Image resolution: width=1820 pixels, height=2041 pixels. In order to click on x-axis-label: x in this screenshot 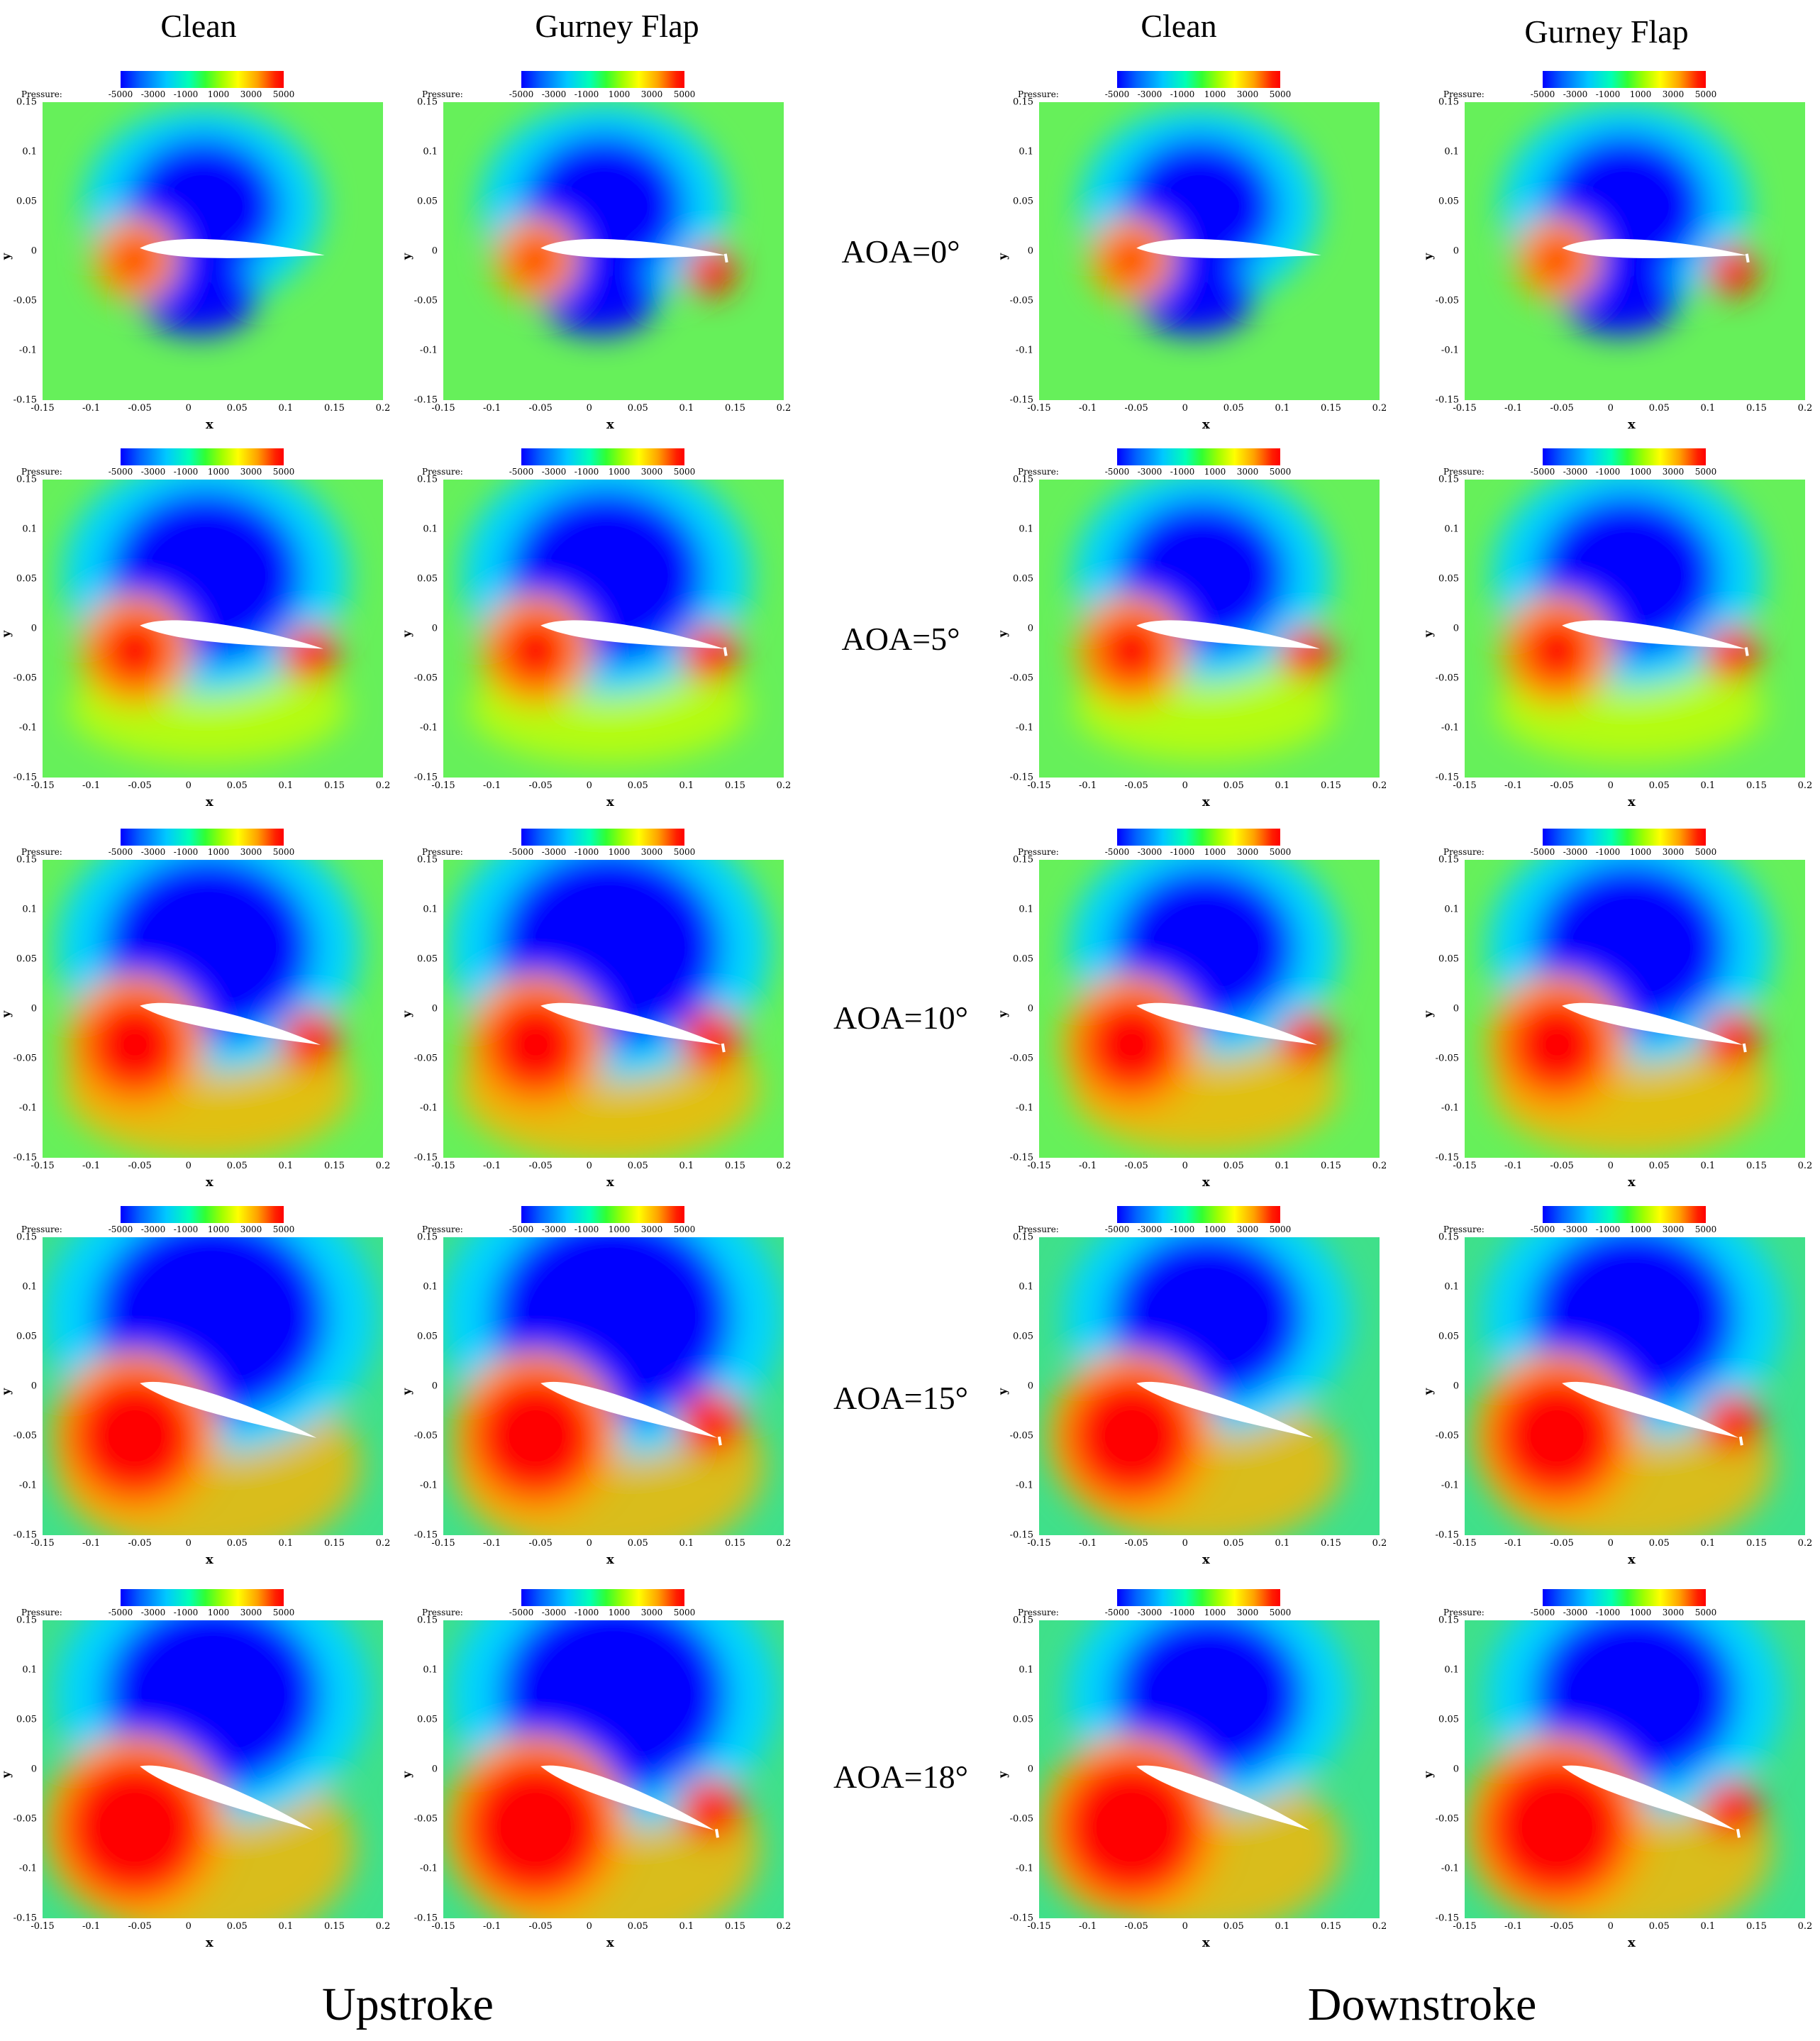, I will do `click(1206, 802)`.